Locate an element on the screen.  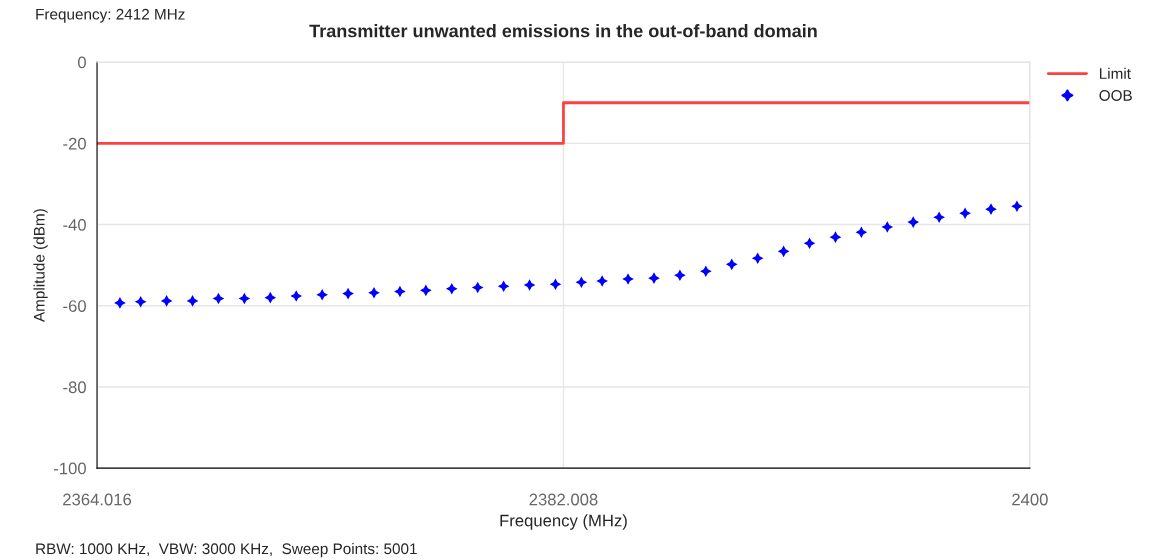
text: RBW: 1000 KHz, VBW: 3000 KHz, Sweep Points: 5001 is located at coordinates (226, 550).